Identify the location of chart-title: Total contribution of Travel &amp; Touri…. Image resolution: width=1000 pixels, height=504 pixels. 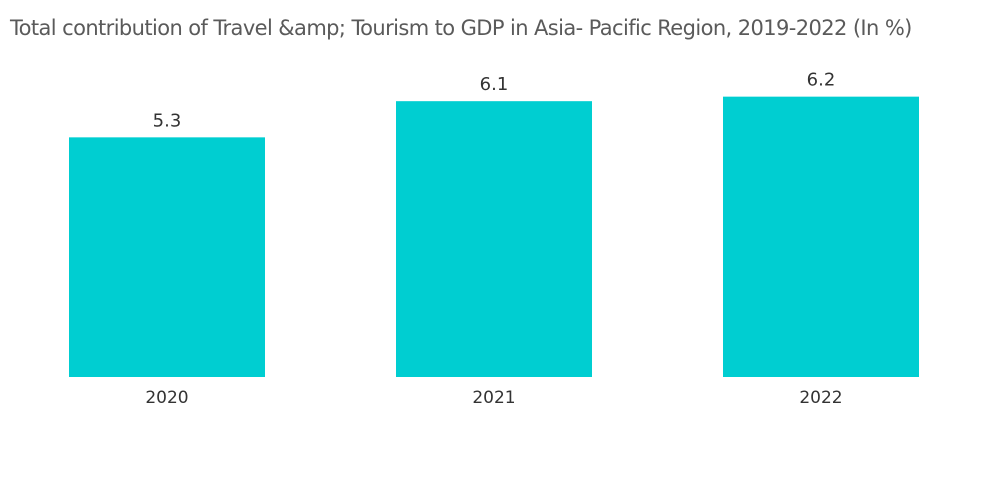
(461, 28).